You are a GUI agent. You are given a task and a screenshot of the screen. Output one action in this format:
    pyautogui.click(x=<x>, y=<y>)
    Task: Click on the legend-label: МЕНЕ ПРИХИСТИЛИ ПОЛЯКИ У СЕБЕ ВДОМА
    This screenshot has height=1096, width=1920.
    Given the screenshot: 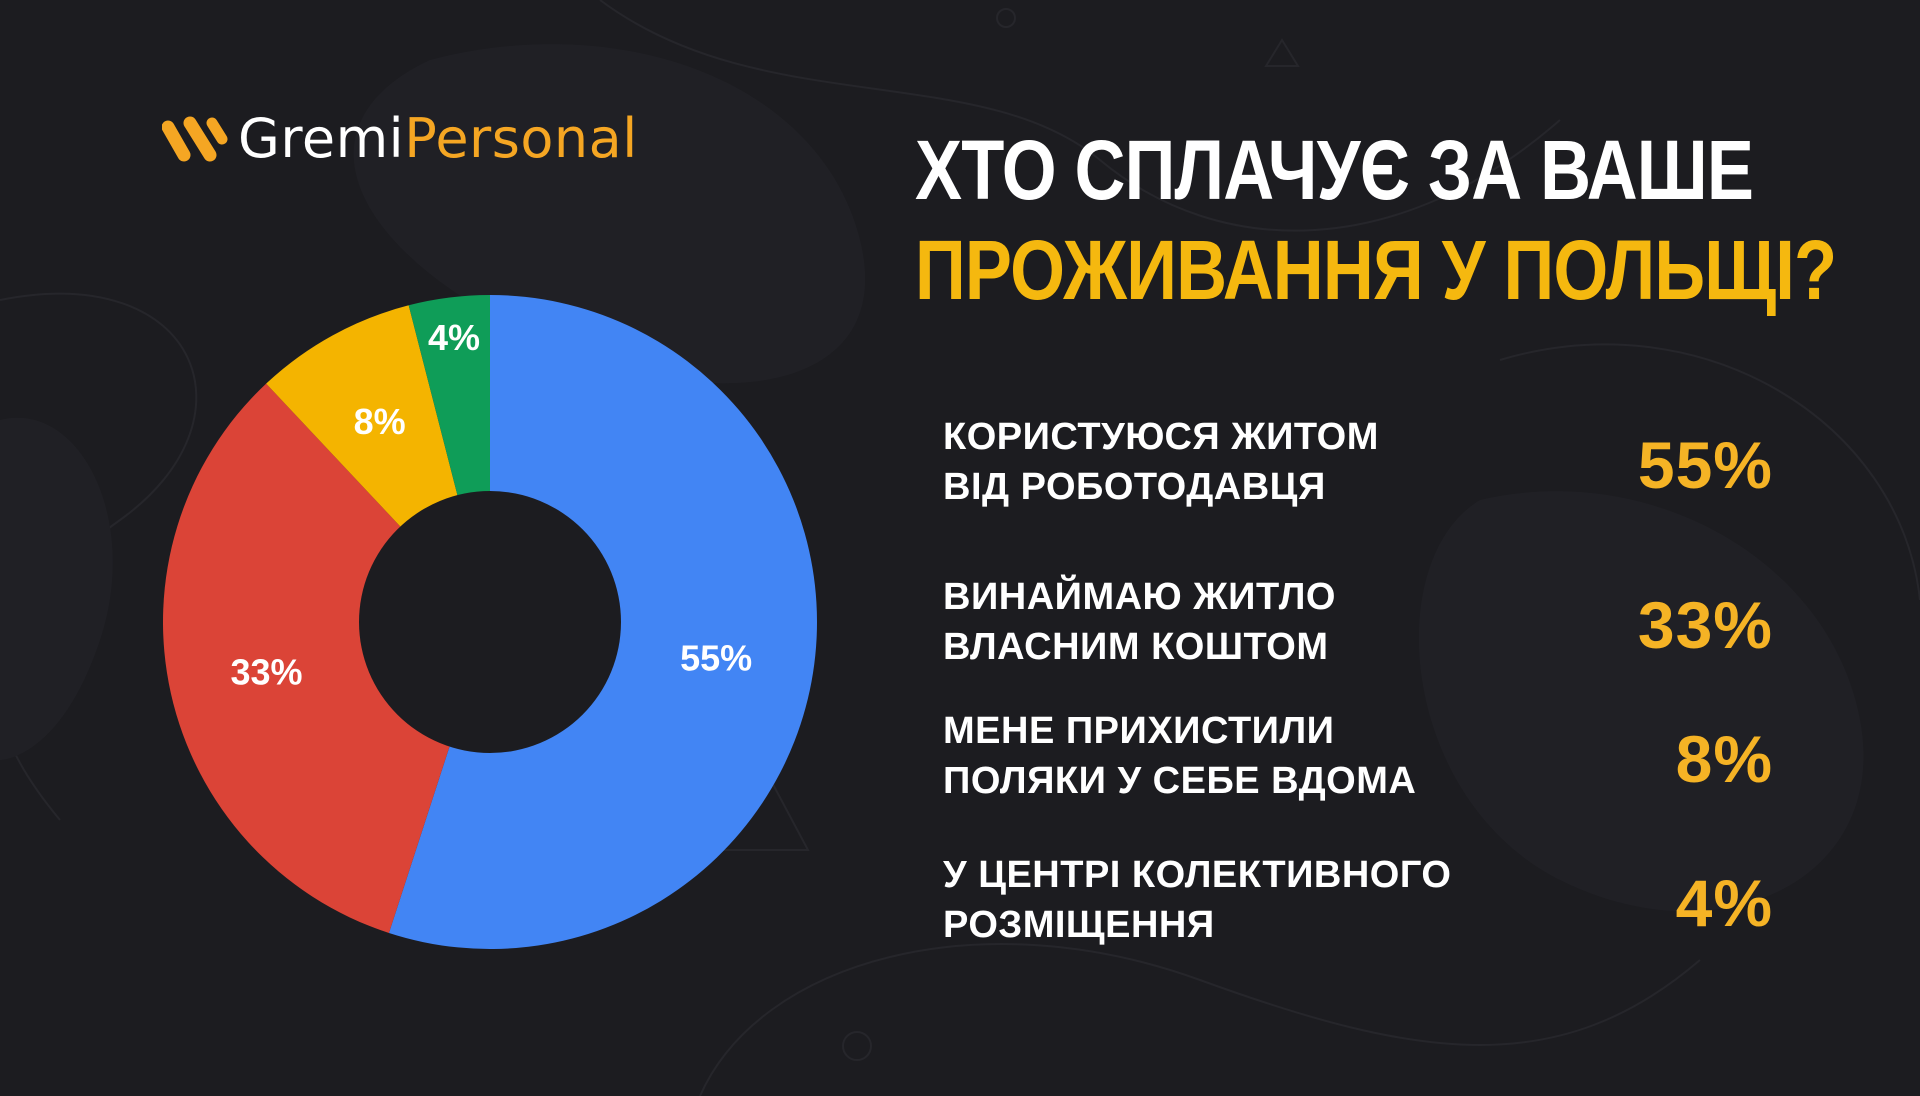 What is the action you would take?
    pyautogui.click(x=1180, y=756)
    